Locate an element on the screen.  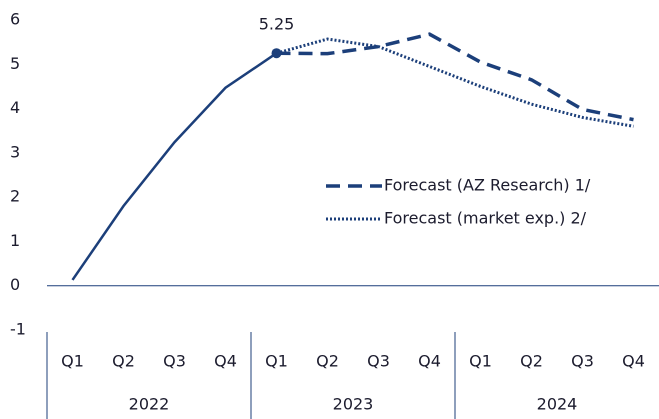
group-label: 2023 is located at coordinates (353, 404).